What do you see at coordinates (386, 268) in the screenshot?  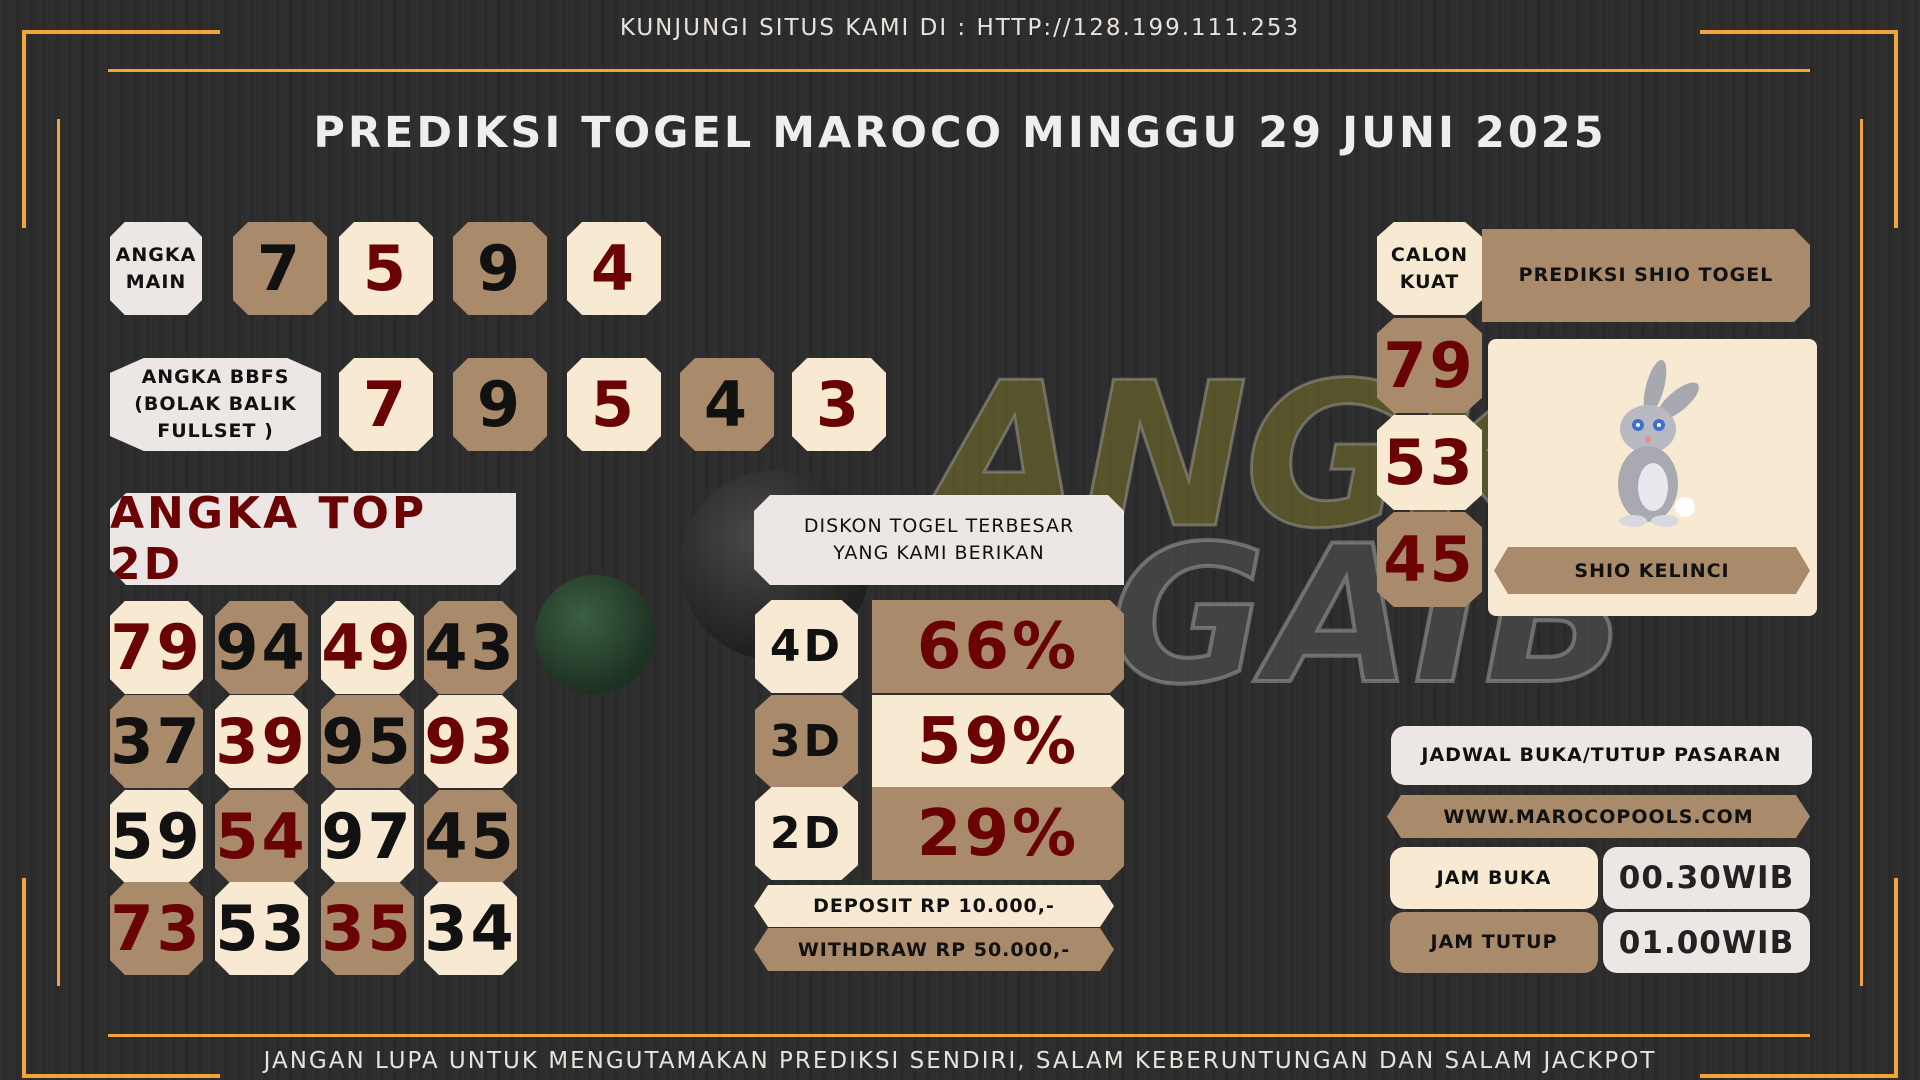 I see `angka-main-digit: 5` at bounding box center [386, 268].